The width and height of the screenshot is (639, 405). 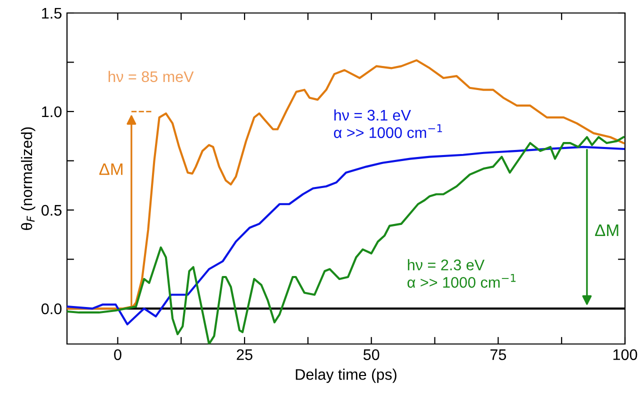 What do you see at coordinates (52, 210) in the screenshot?
I see `y-tick-label: 0.5` at bounding box center [52, 210].